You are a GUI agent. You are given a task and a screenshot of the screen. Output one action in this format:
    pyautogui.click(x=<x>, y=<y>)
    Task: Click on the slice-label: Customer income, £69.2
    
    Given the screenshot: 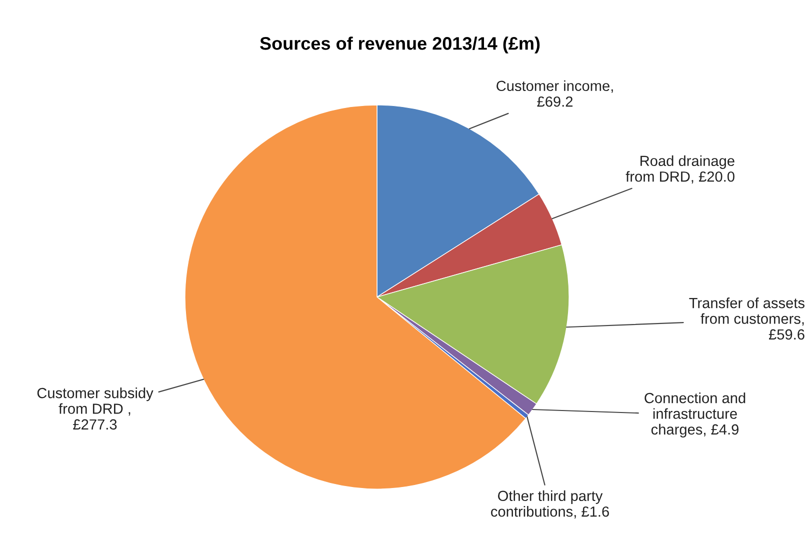 What is the action you would take?
    pyautogui.click(x=554, y=93)
    